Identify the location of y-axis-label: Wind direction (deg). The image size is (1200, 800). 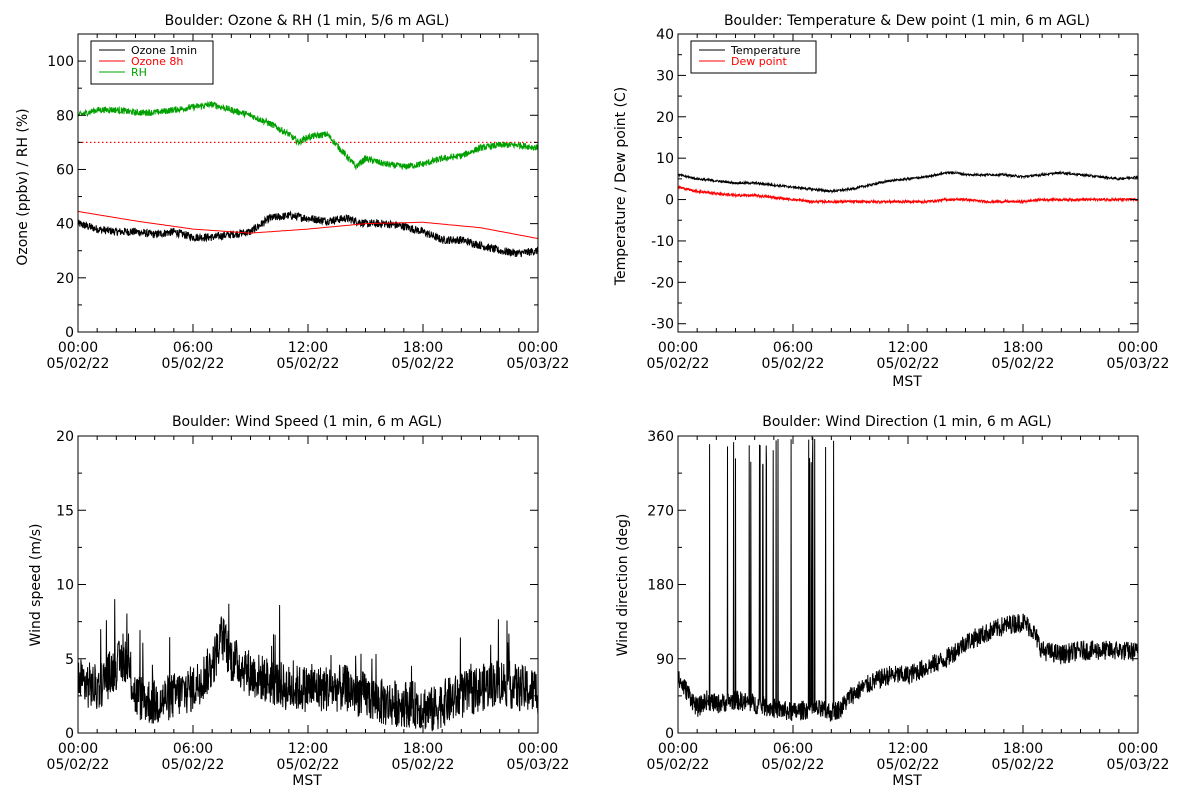
(623, 585).